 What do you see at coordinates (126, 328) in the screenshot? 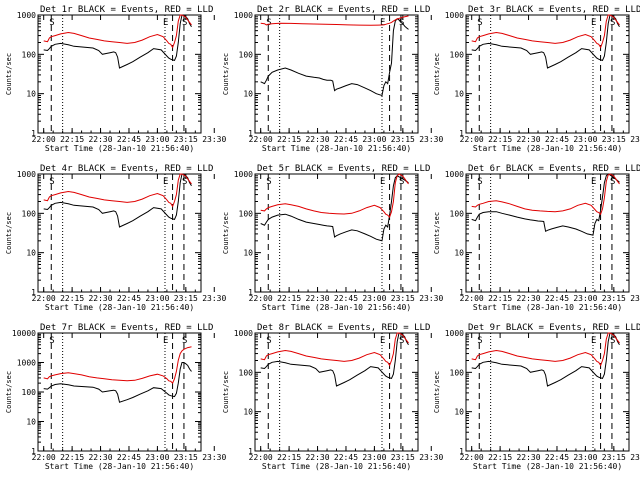
I see `panel-title: Det 7r BLACK = Events, RED = LLD` at bounding box center [126, 328].